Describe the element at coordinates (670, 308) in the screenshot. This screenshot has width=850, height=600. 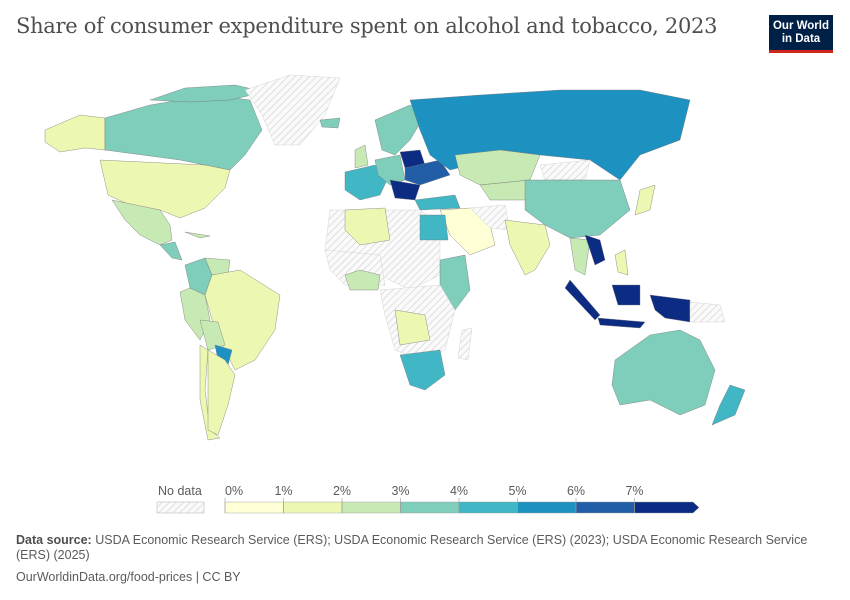
I see `country-indonesia-east` at that location.